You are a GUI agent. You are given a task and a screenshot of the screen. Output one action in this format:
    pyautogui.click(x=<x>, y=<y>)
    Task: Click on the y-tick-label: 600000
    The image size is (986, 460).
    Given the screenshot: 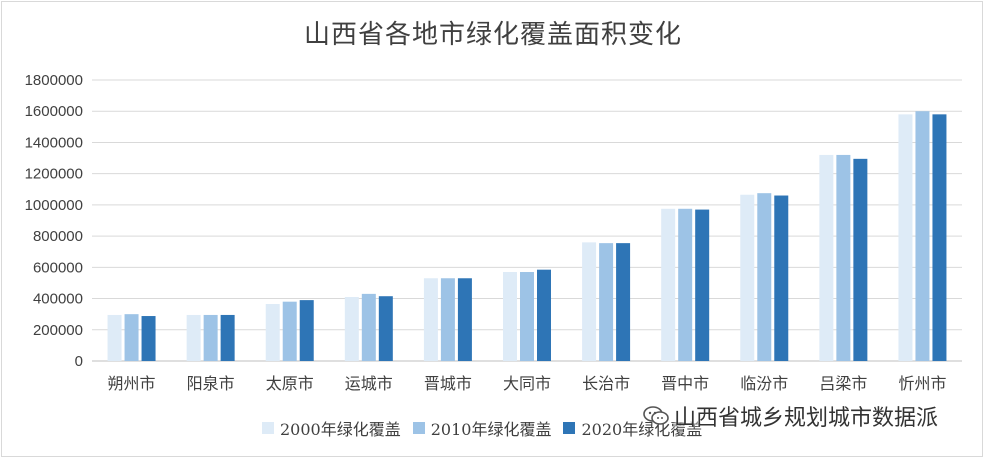 What is the action you would take?
    pyautogui.click(x=58, y=267)
    